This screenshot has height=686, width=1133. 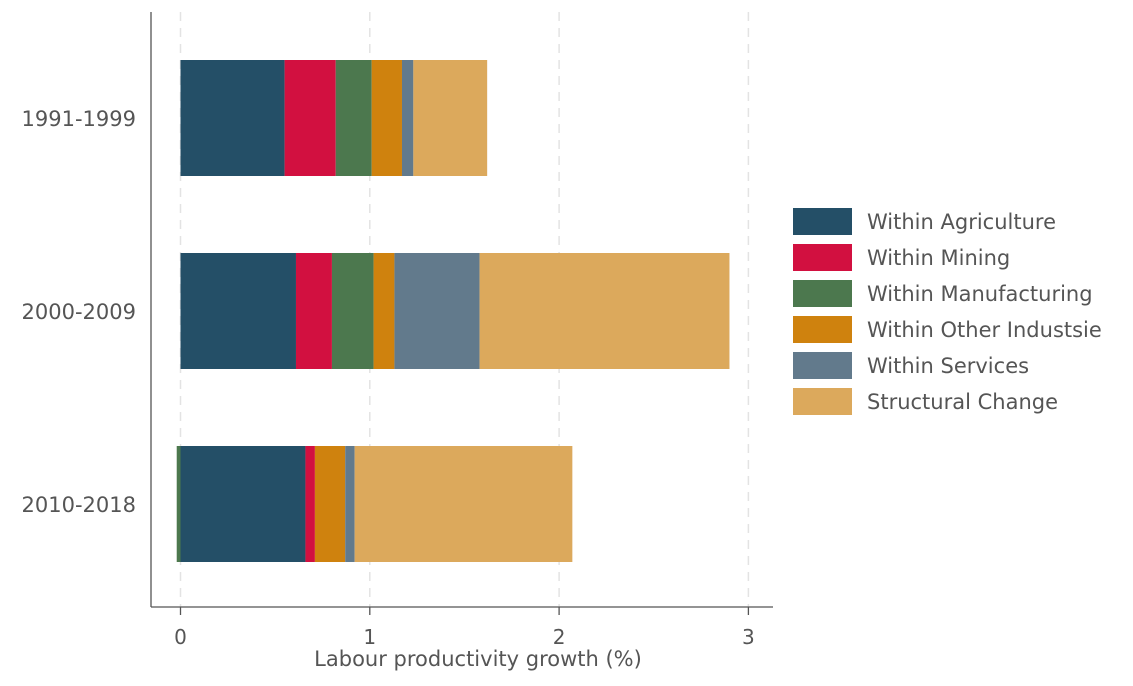 I want to click on legend-item: Within Agriculture, so click(x=924, y=221).